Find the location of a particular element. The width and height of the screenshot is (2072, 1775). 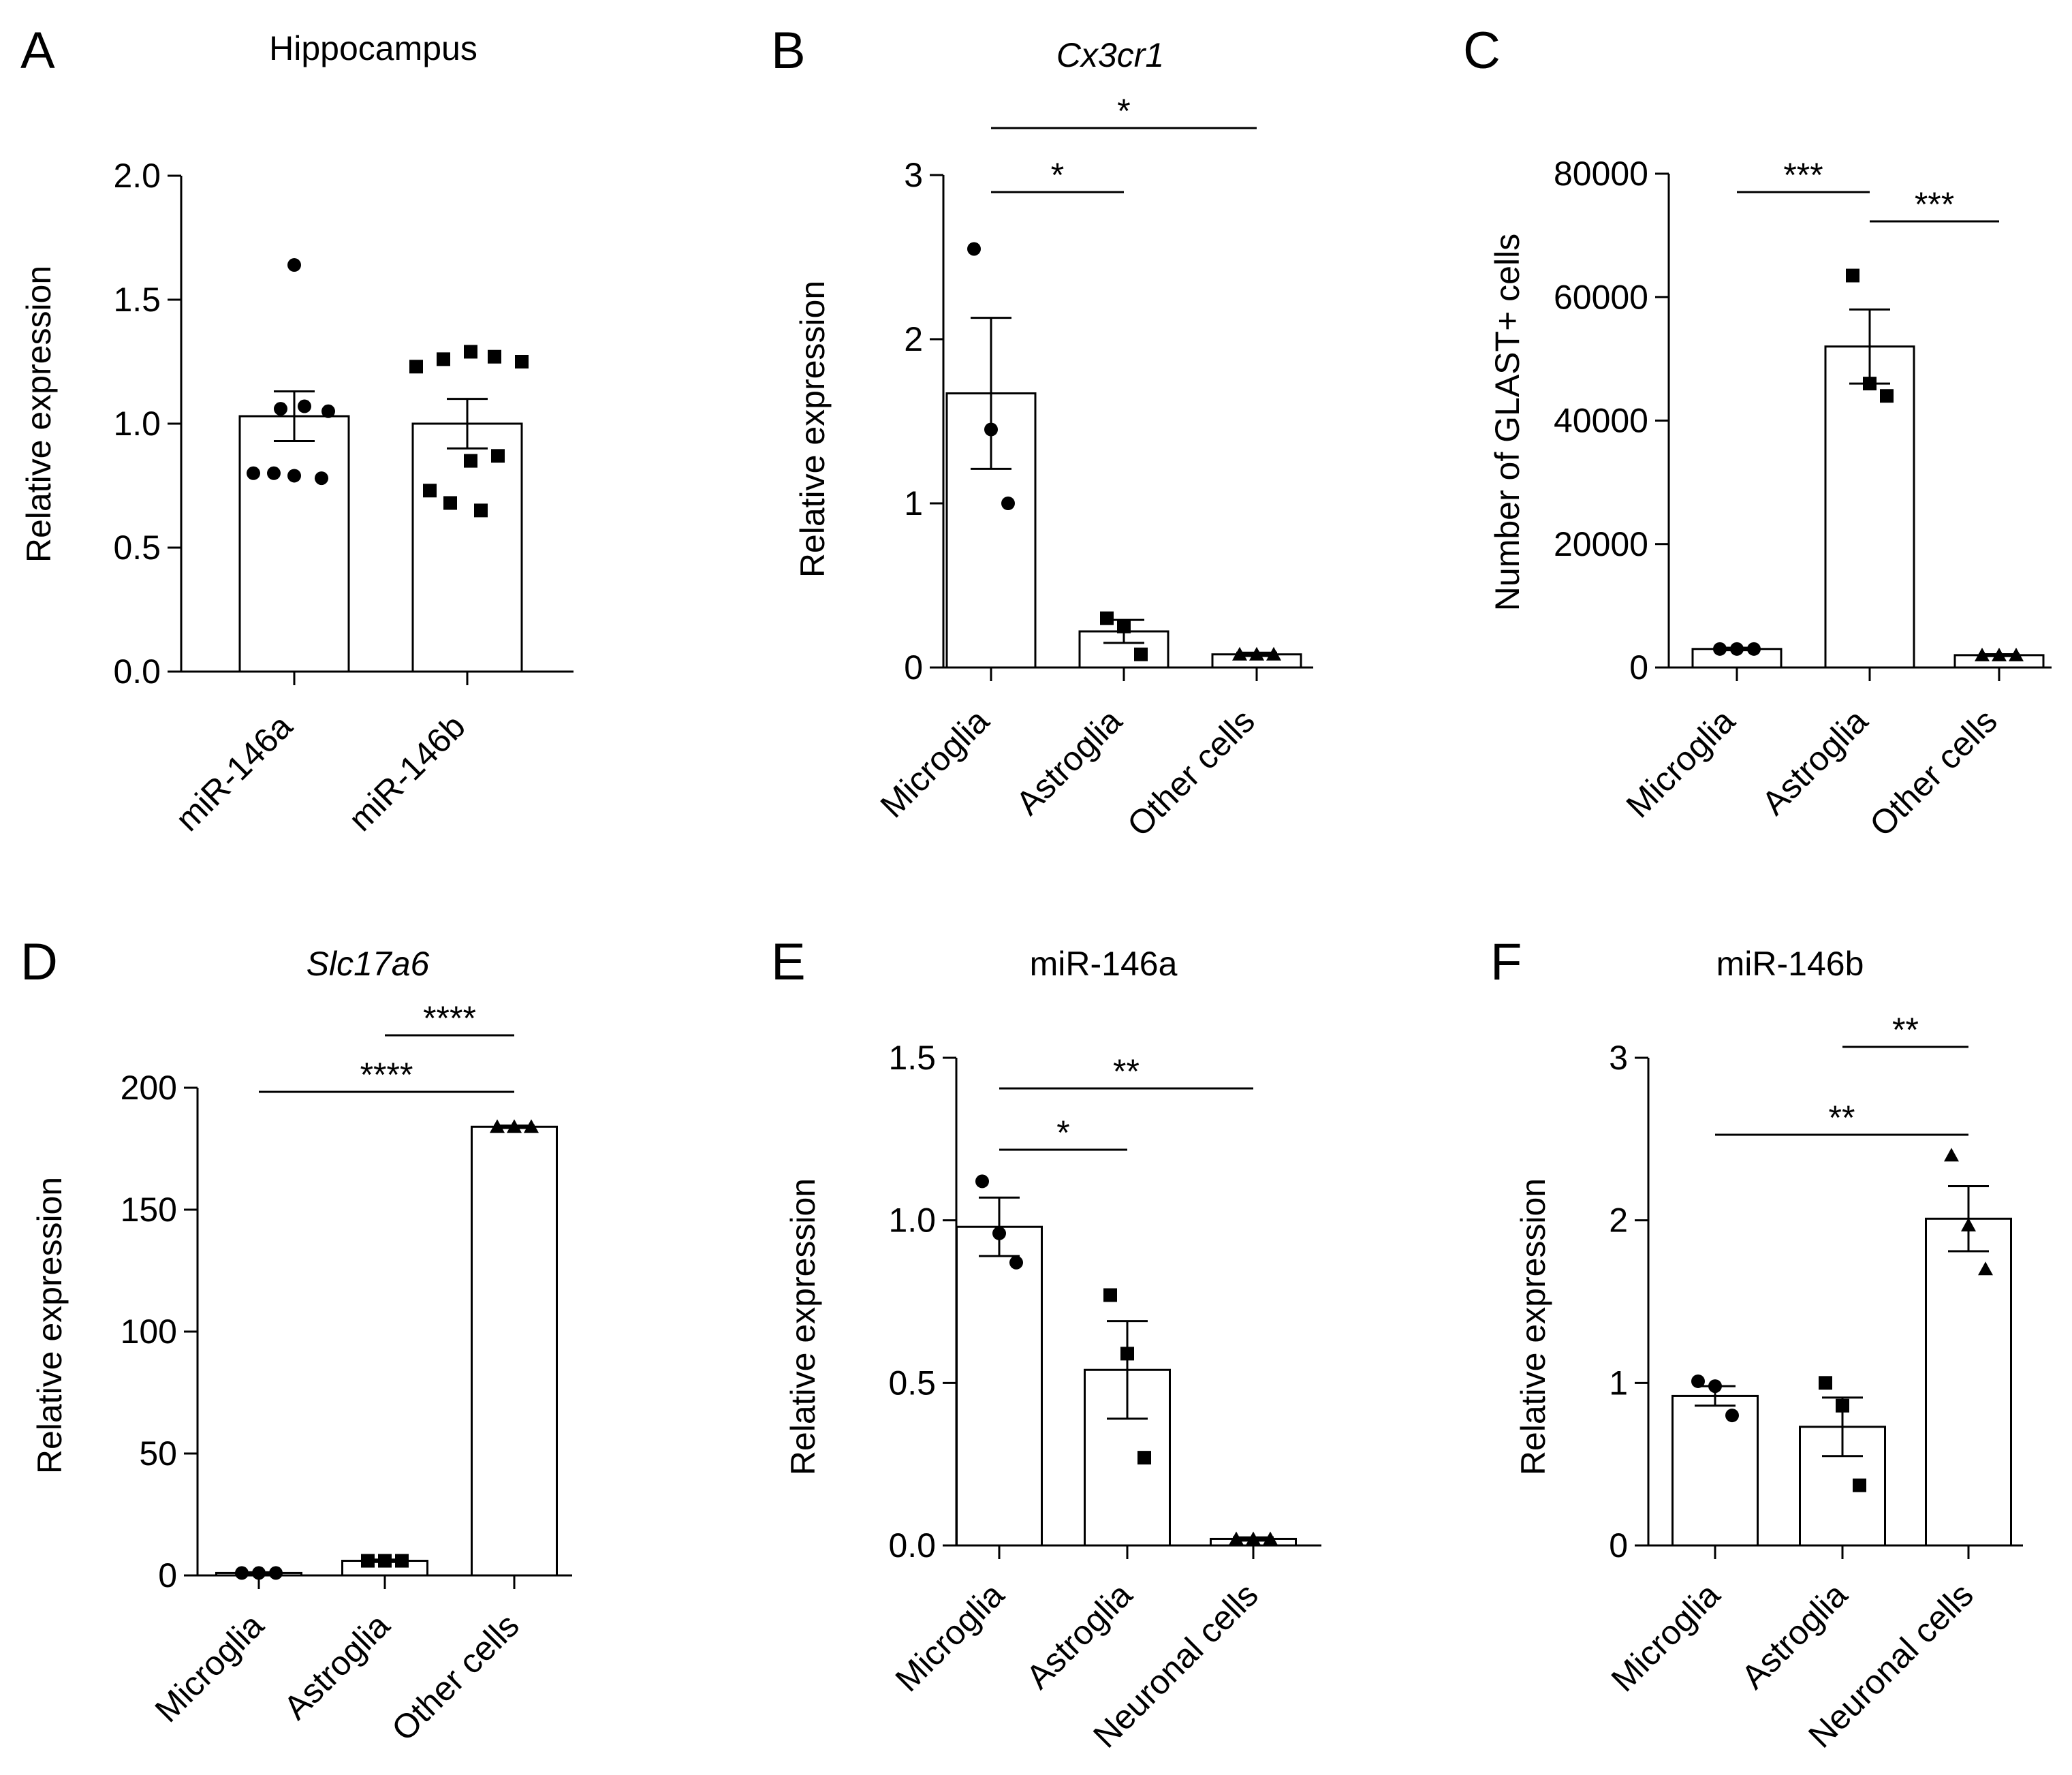

significance-label: * is located at coordinates (1057, 175).